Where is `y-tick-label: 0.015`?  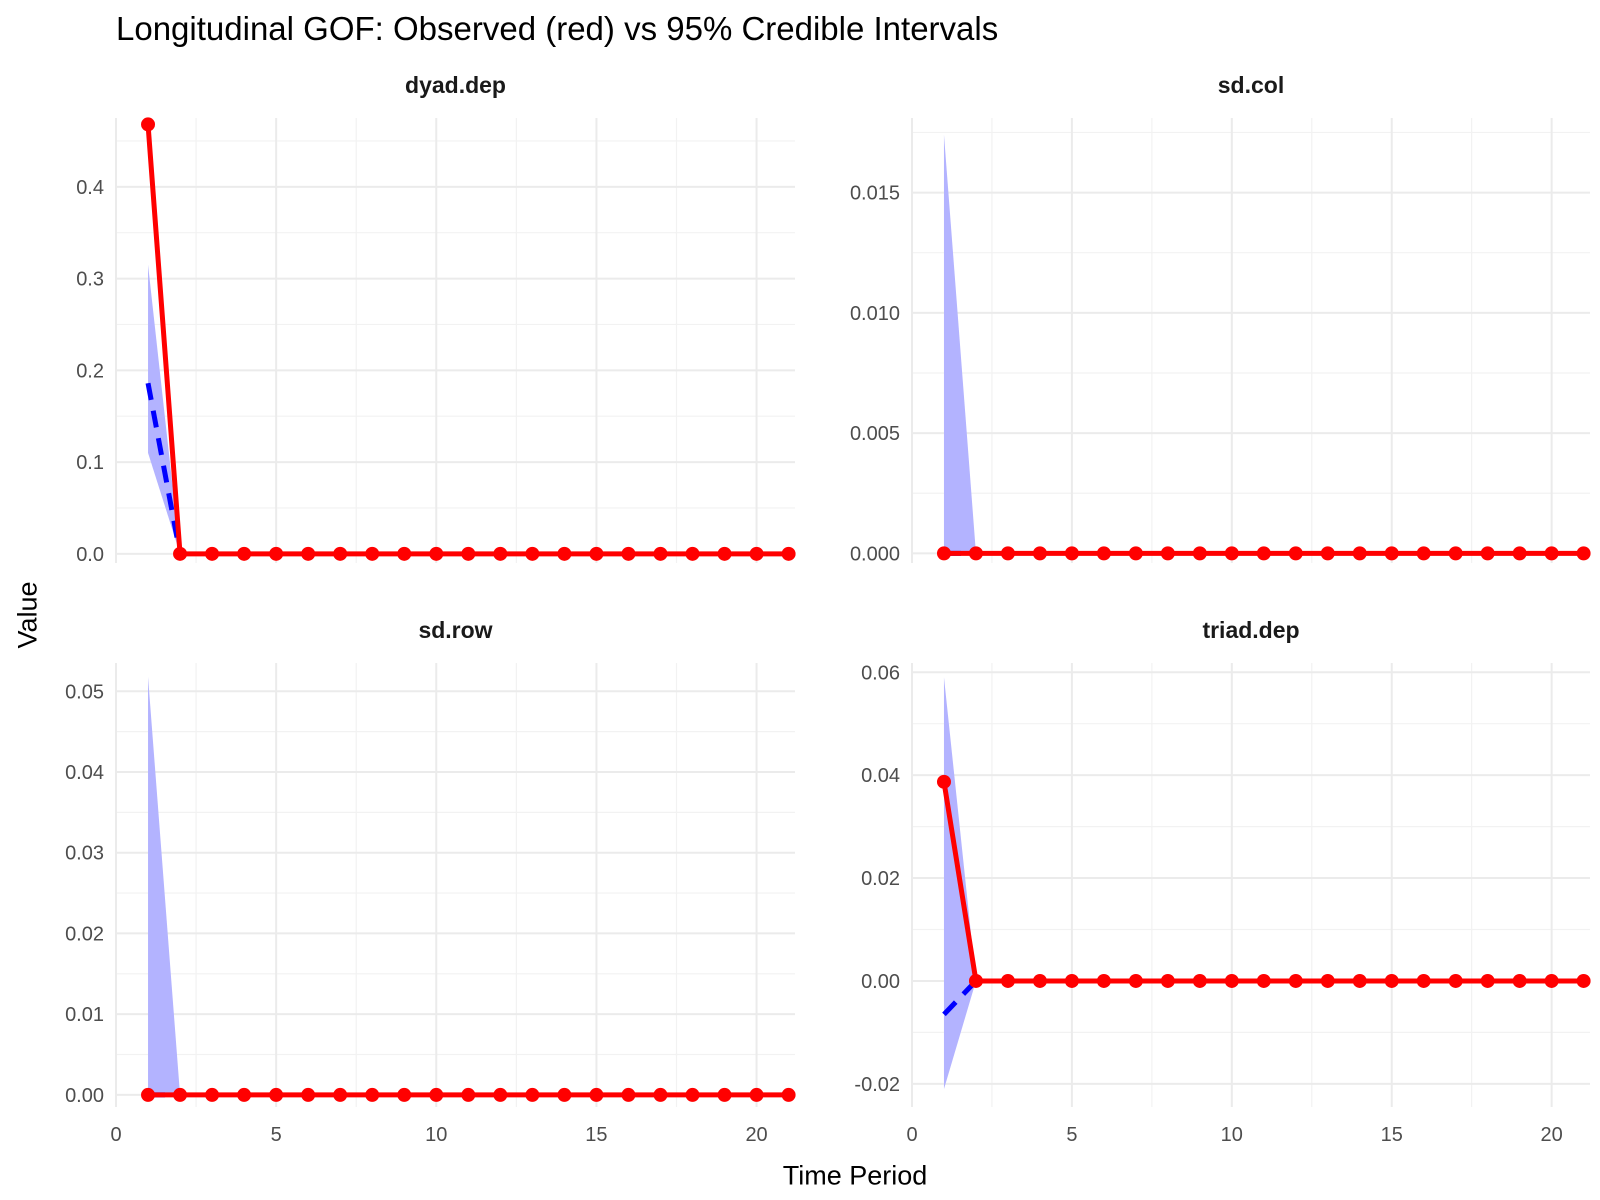 y-tick-label: 0.015 is located at coordinates (875, 194).